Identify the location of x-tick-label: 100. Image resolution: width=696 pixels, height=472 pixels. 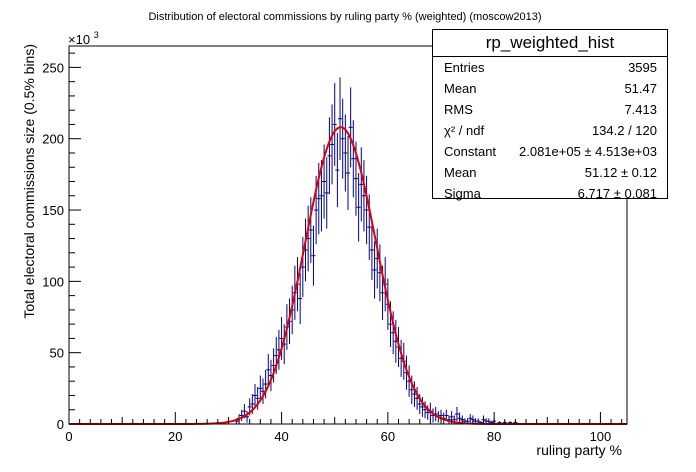
(601, 436).